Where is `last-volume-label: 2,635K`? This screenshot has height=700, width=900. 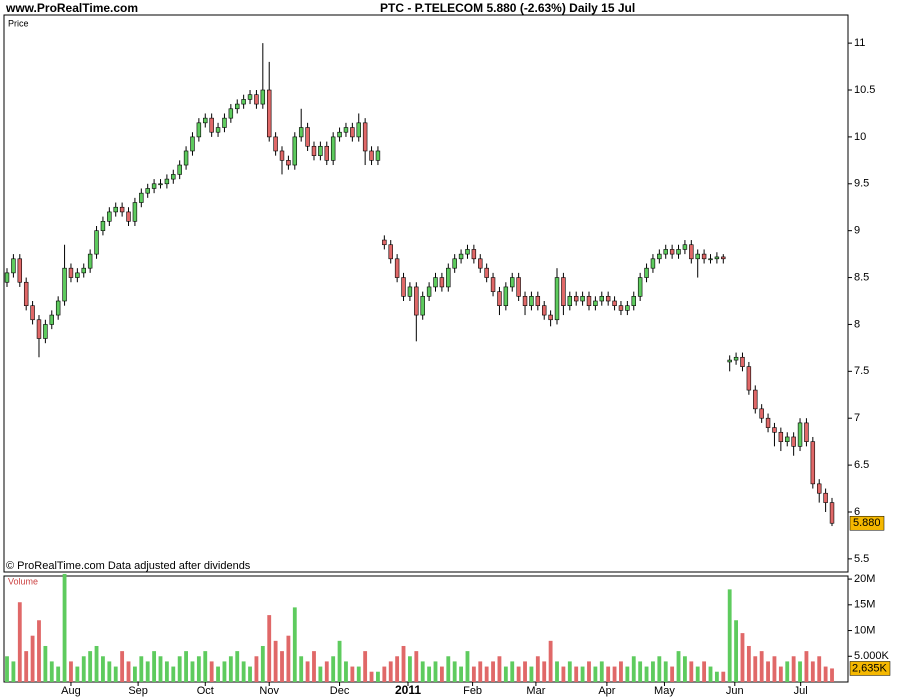
last-volume-label: 2,635K is located at coordinates (870, 668).